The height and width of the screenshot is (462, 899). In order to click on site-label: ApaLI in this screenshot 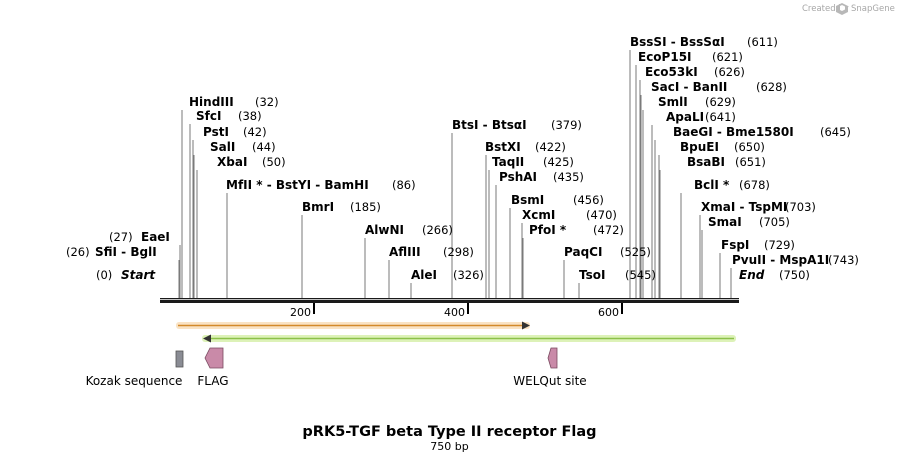, I will do `click(685, 117)`.